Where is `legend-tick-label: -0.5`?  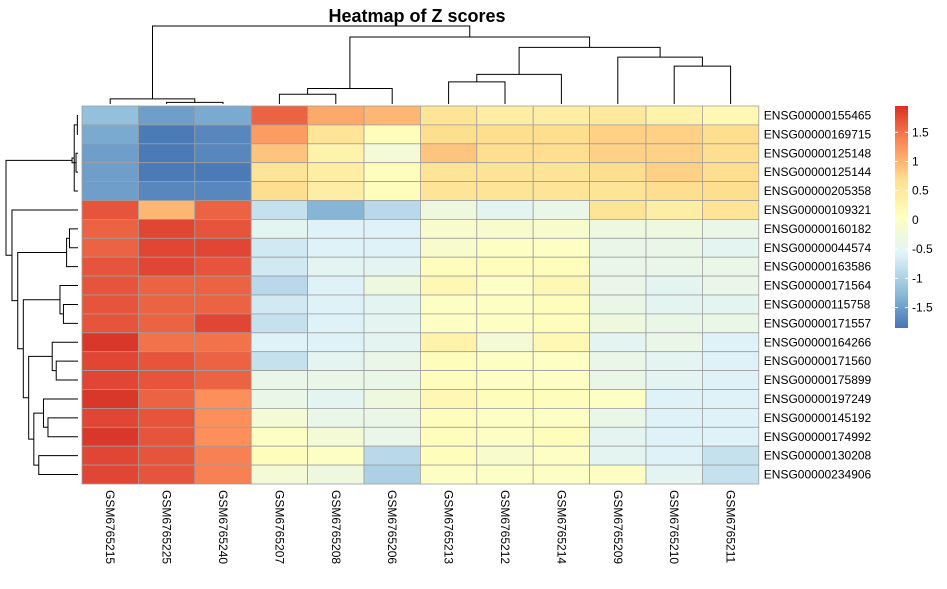 legend-tick-label: -0.5 is located at coordinates (922, 249).